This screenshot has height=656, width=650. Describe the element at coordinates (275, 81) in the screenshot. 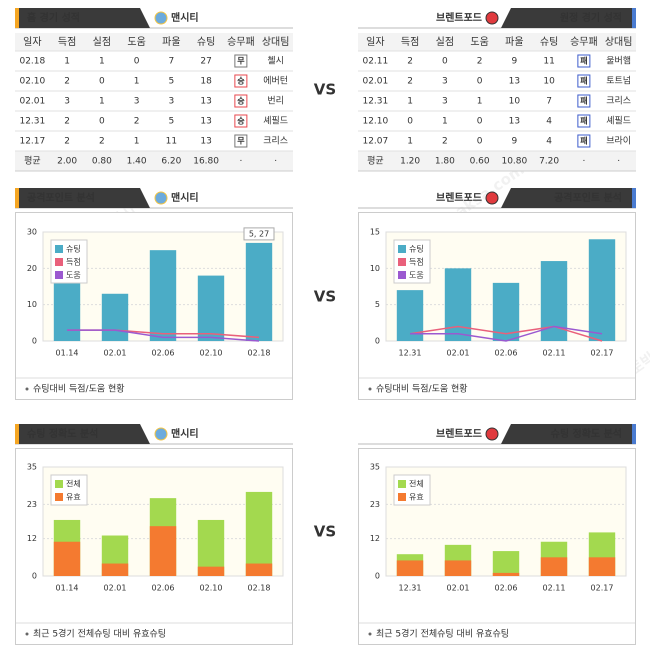

I see `table-cell: 에버턴` at that location.